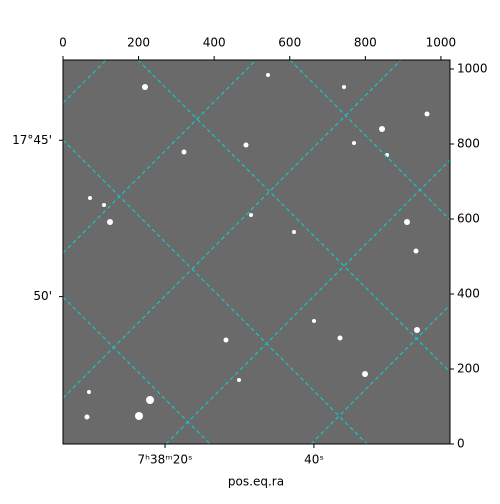  Describe the element at coordinates (468, 219) in the screenshot. I see `y-tick-label: 600` at that location.